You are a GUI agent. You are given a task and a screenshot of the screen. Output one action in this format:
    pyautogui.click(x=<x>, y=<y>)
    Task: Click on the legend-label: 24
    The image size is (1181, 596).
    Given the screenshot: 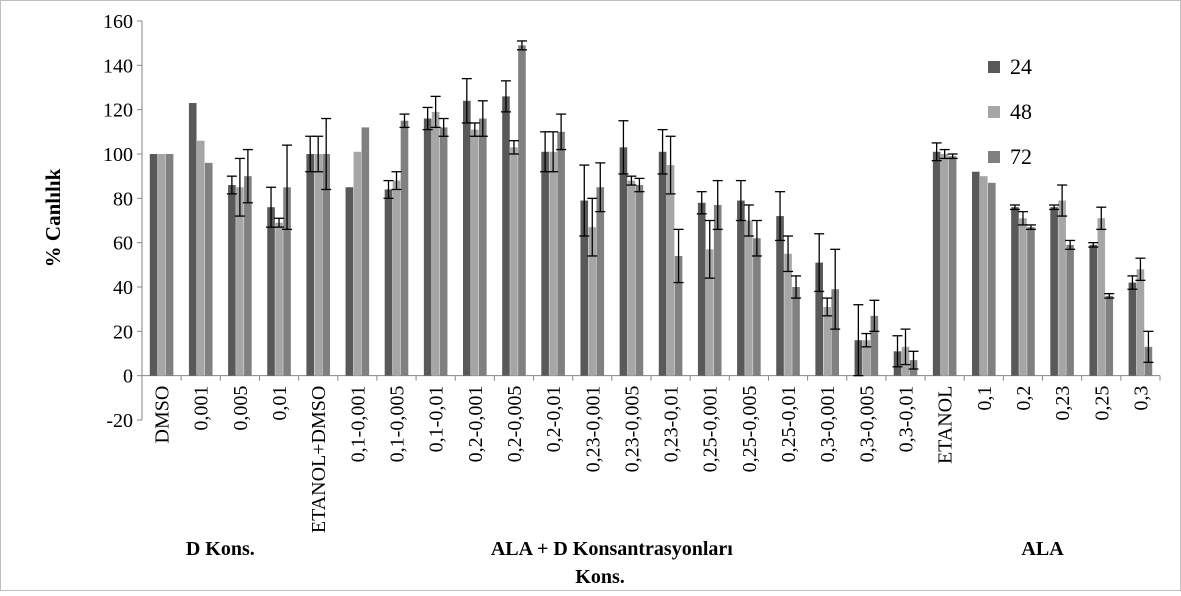 What is the action you would take?
    pyautogui.click(x=1021, y=66)
    